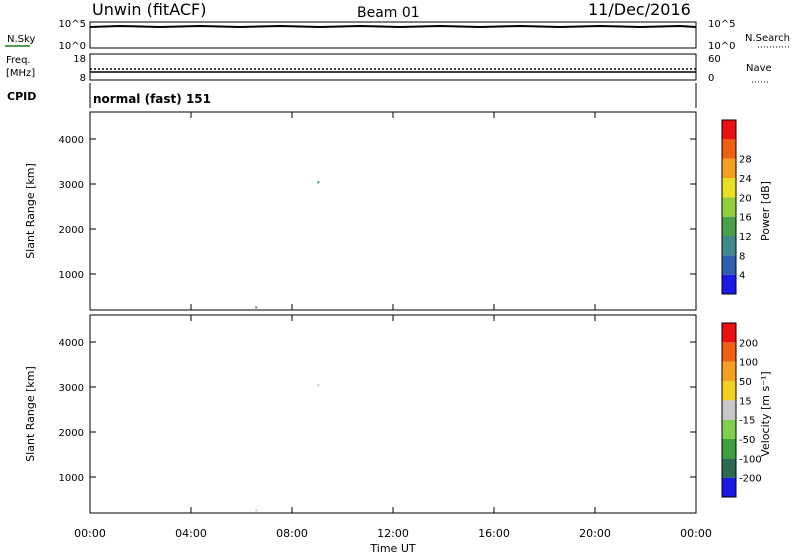 This screenshot has height=558, width=800. What do you see at coordinates (748, 363) in the screenshot?
I see `colorbar-tick-label: 100` at bounding box center [748, 363].